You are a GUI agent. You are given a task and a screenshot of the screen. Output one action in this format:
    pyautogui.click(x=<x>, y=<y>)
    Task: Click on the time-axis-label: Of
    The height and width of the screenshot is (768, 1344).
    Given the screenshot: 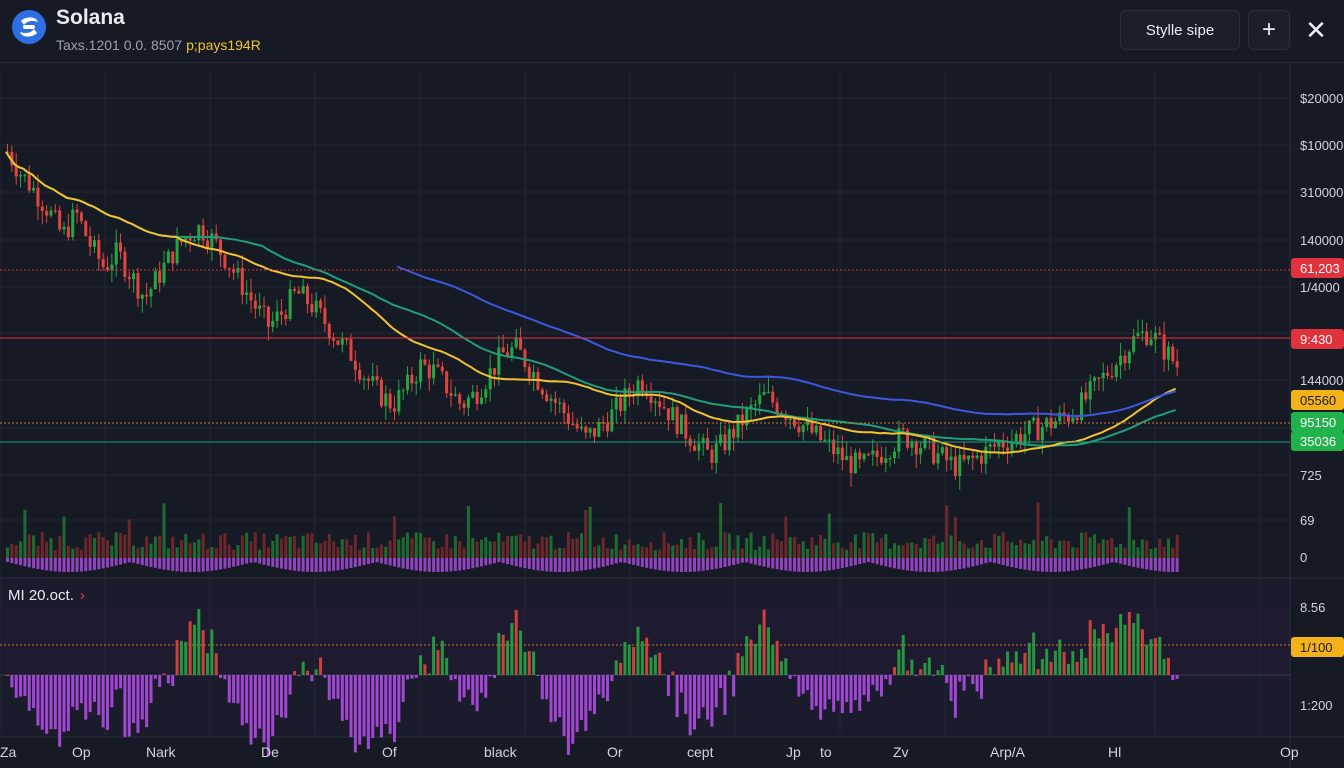 What is the action you would take?
    pyautogui.click(x=389, y=752)
    